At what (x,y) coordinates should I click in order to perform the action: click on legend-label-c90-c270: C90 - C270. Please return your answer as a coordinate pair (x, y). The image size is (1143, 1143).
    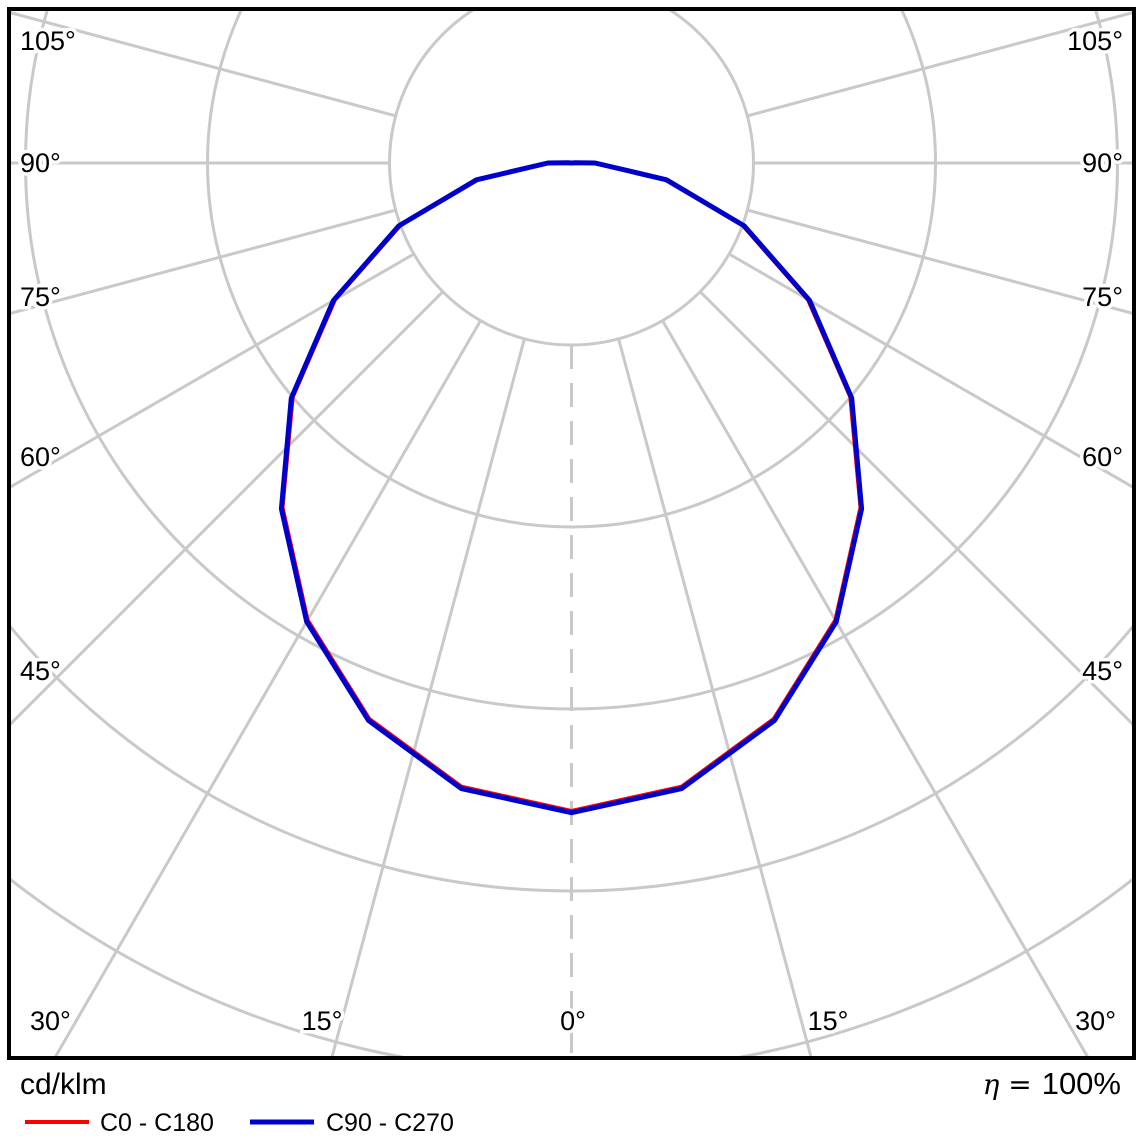
    Looking at the image, I should click on (390, 1123).